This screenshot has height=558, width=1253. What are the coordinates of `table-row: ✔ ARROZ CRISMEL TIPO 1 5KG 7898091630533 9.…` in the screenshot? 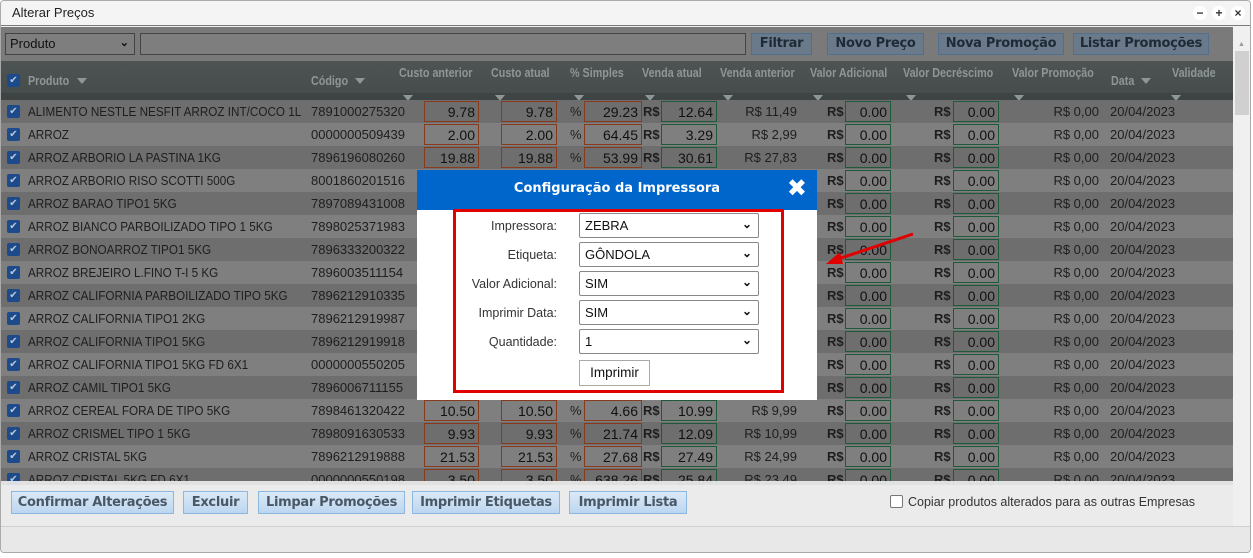 It's located at (617, 433).